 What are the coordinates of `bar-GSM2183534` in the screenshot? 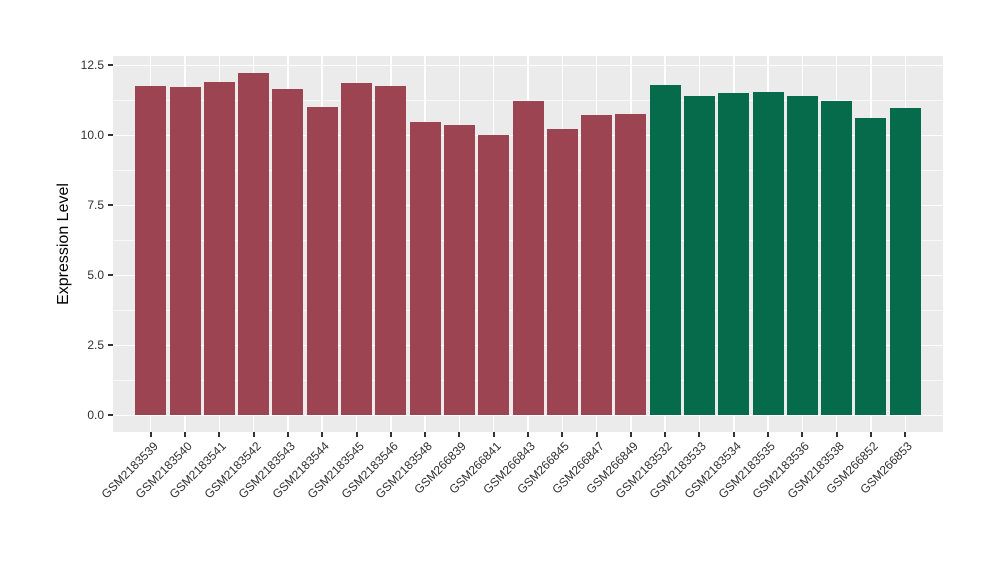 It's located at (734, 254).